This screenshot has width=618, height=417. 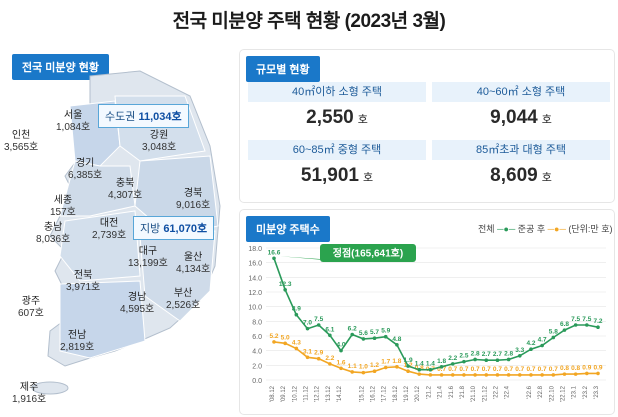 What do you see at coordinates (31, 307) in the screenshot?
I see `region-gwangju: 광주 607호` at bounding box center [31, 307].